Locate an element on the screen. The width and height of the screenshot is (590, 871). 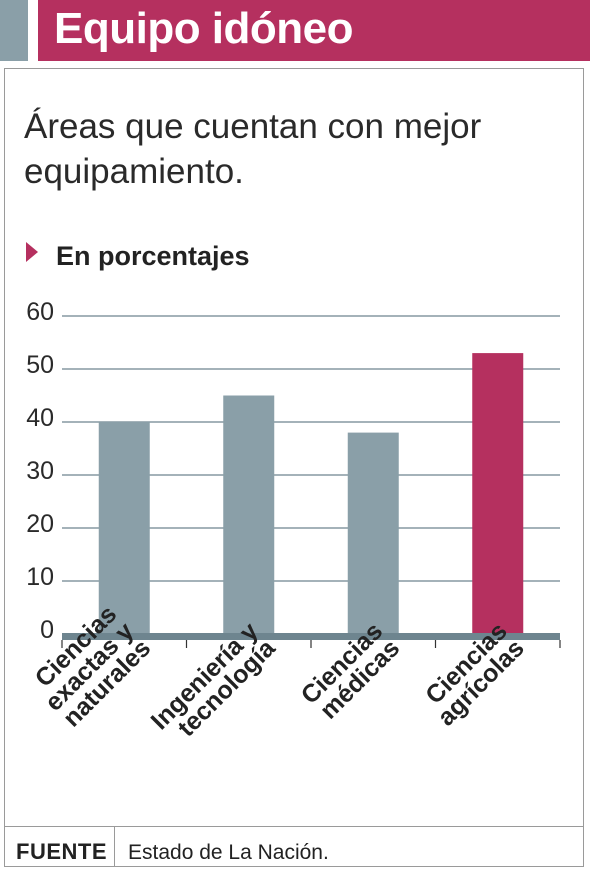
y-tick-label: 30 is located at coordinates (40, 471).